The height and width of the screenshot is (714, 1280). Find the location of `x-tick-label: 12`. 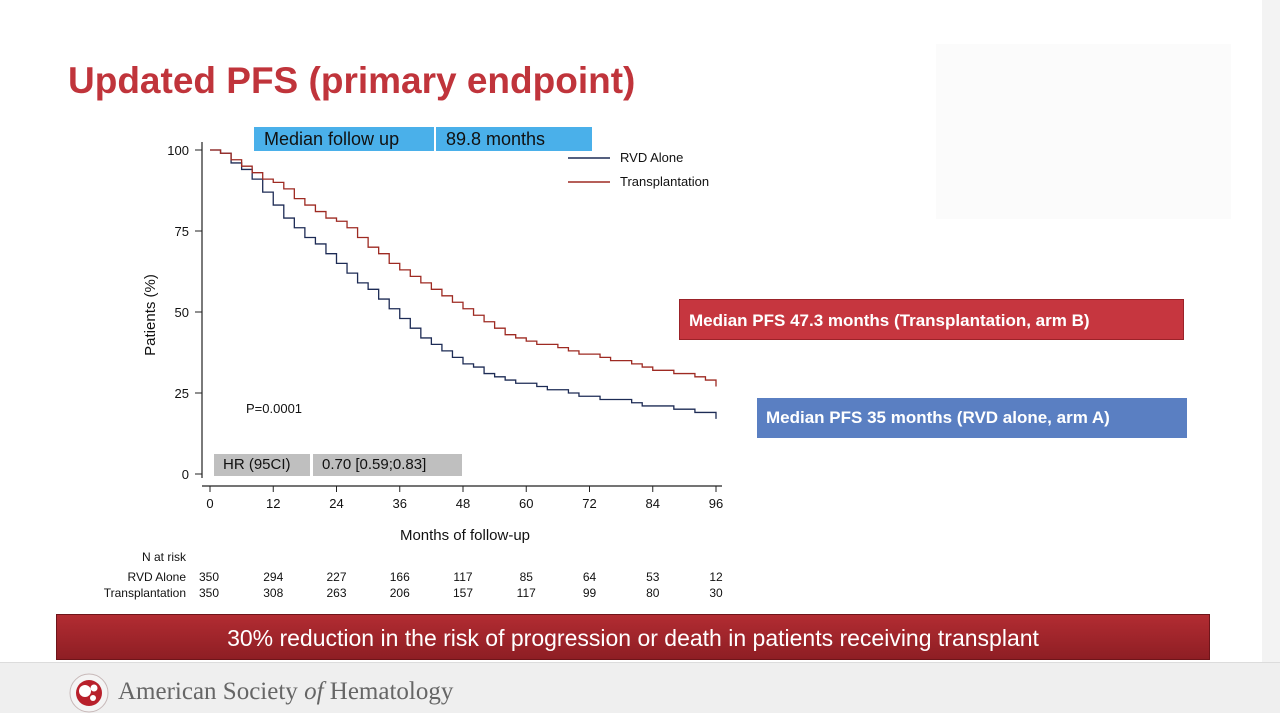

x-tick-label: 12 is located at coordinates (273, 503).